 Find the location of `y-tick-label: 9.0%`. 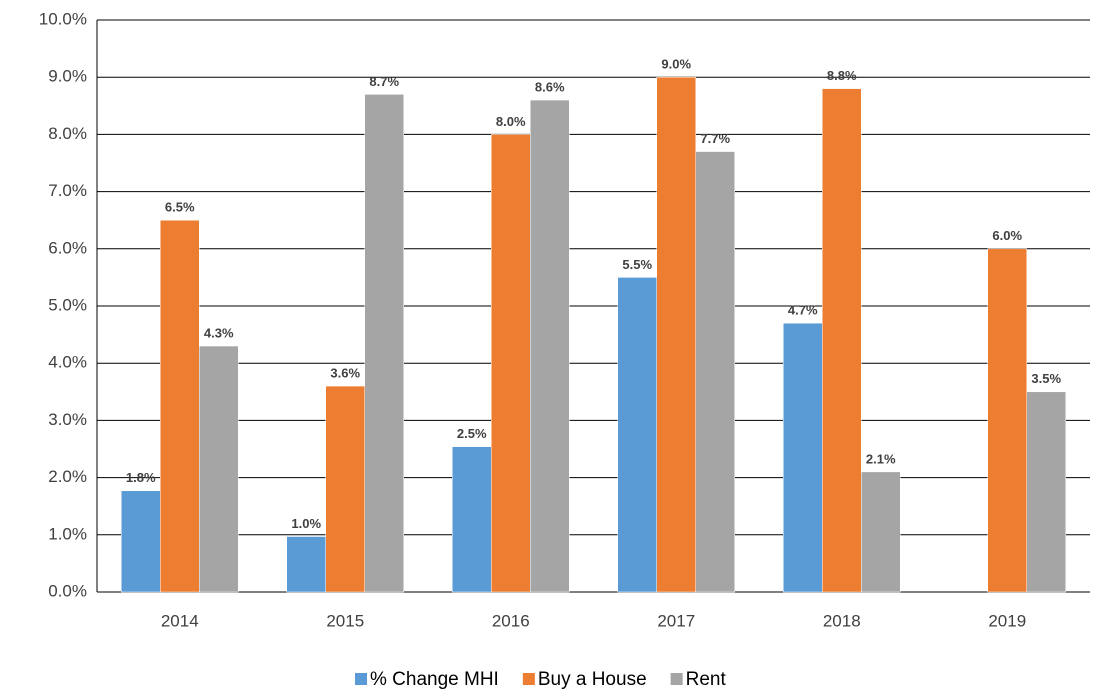

y-tick-label: 9.0% is located at coordinates (67, 76).